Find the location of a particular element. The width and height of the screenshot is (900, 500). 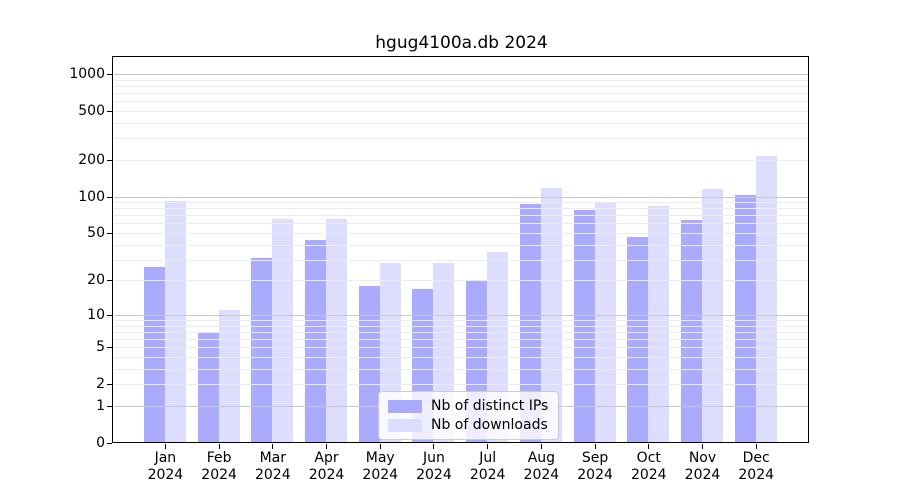

x-tick-label: Jul 2024 is located at coordinates (488, 467).